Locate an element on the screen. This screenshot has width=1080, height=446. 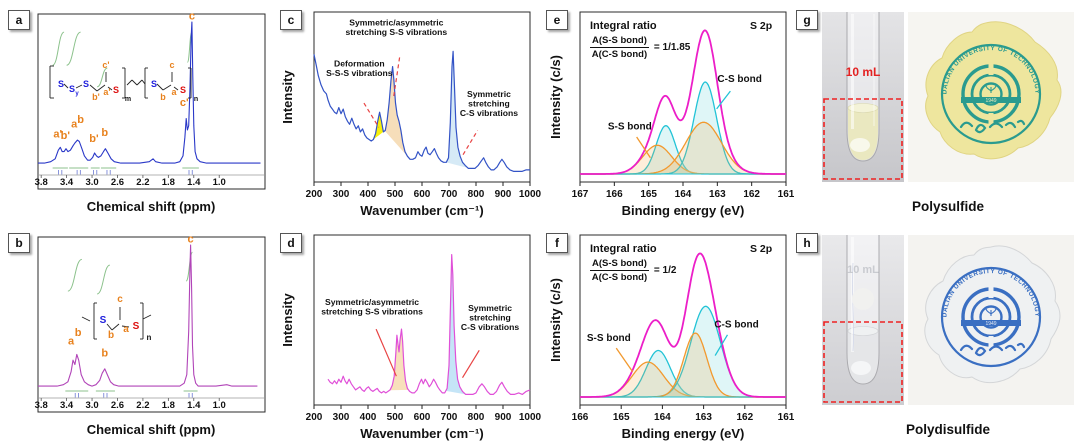
x-tick: 800 is located at coordinates (476, 417).